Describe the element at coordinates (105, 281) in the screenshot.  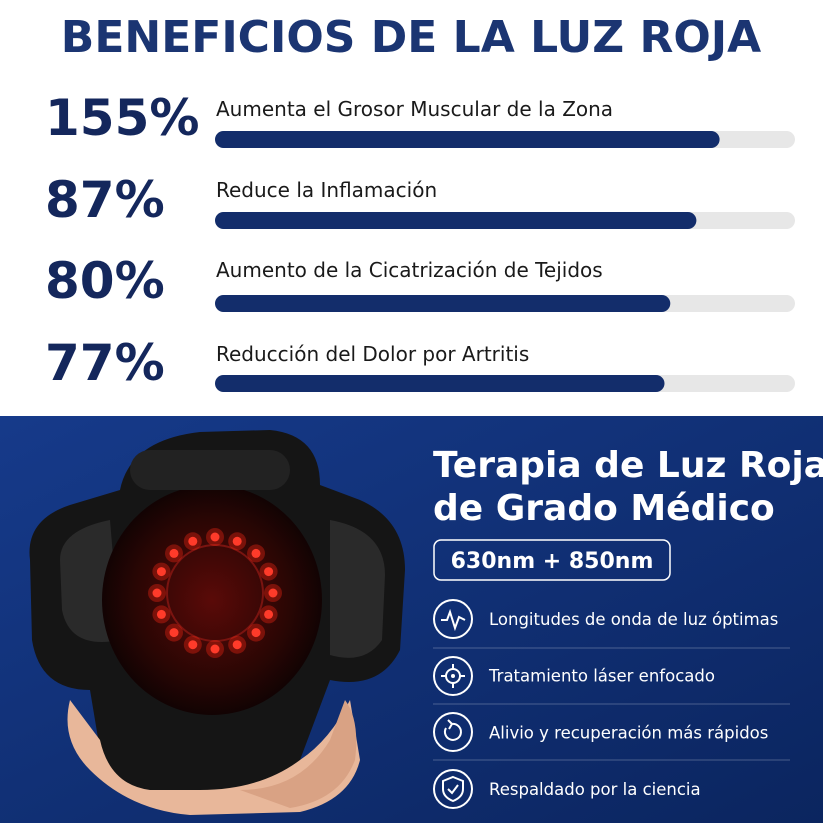
I see `stat-value: 80%` at that location.